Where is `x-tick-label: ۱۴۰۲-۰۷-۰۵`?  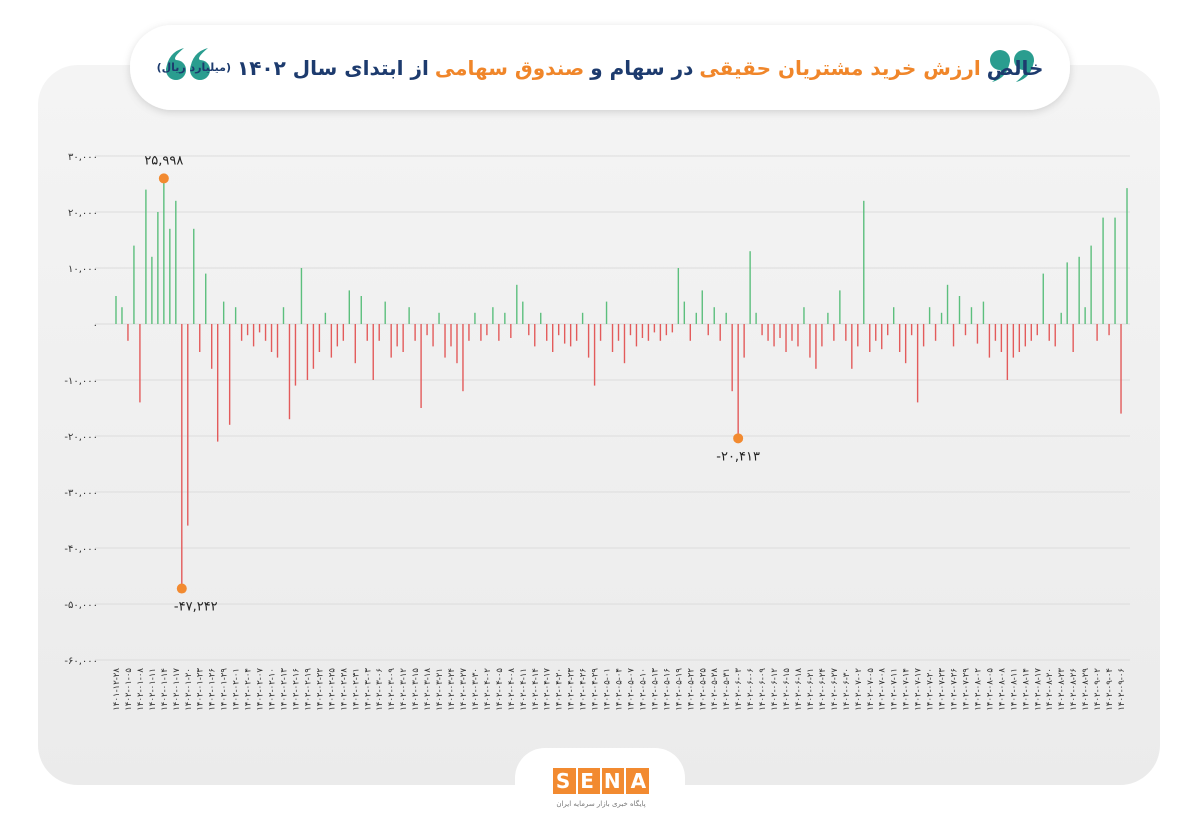
x-tick-label: ۱۴۰۲-۰۷-۰۵ is located at coordinates (871, 689).